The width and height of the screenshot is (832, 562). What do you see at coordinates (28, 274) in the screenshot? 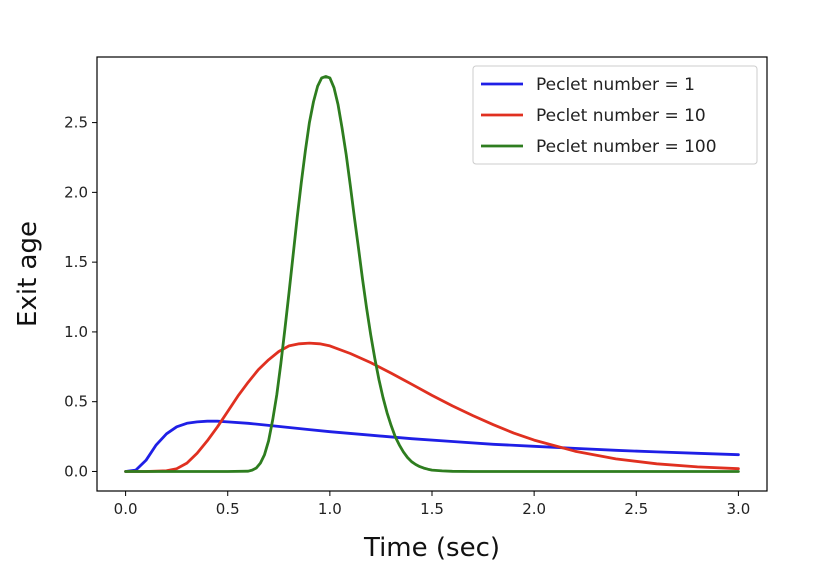
I see `y-axis-label: Exit age` at bounding box center [28, 274].